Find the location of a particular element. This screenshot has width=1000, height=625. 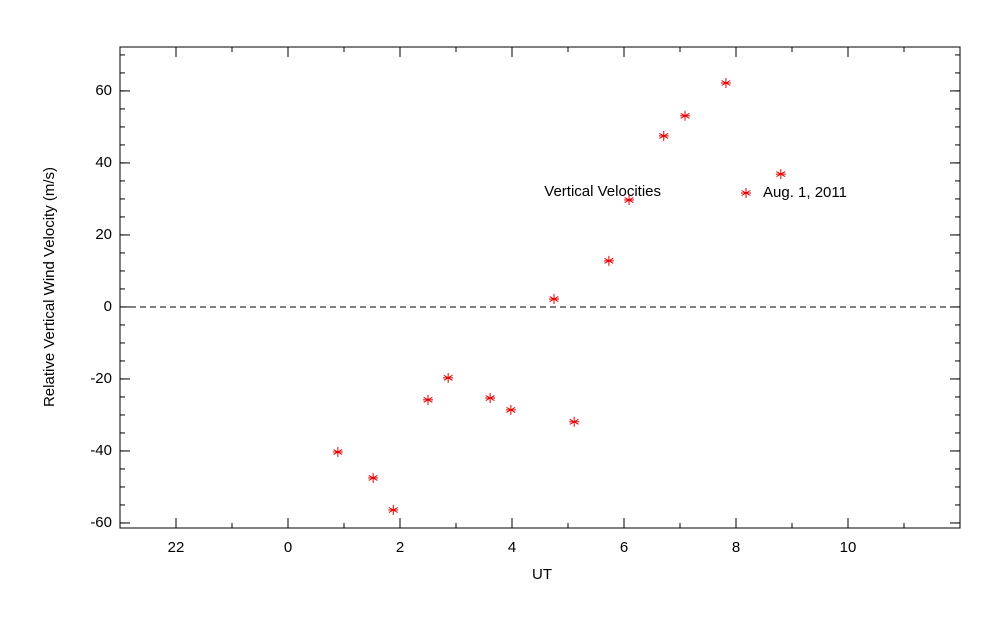

x-tick-label: 22 is located at coordinates (176, 547).